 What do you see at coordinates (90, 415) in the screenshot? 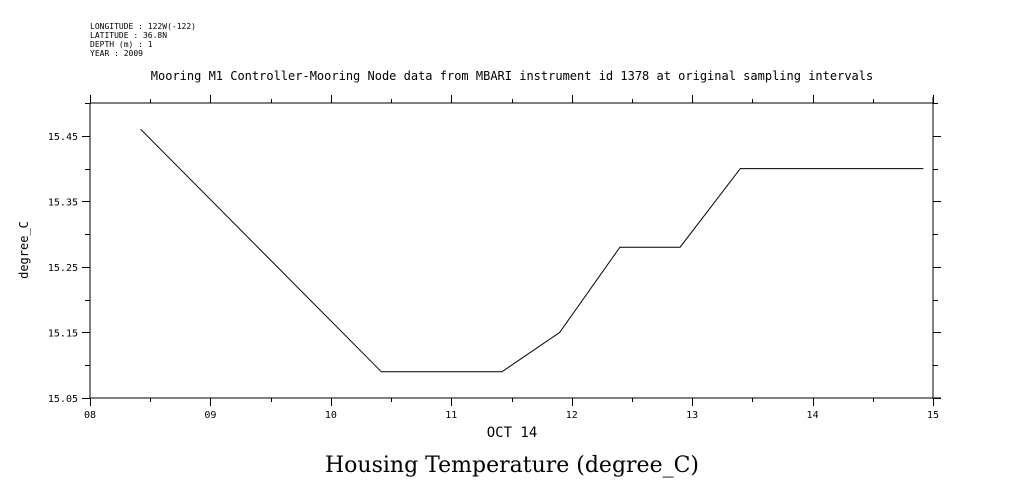
I see `x-tick-label: 08` at bounding box center [90, 415].